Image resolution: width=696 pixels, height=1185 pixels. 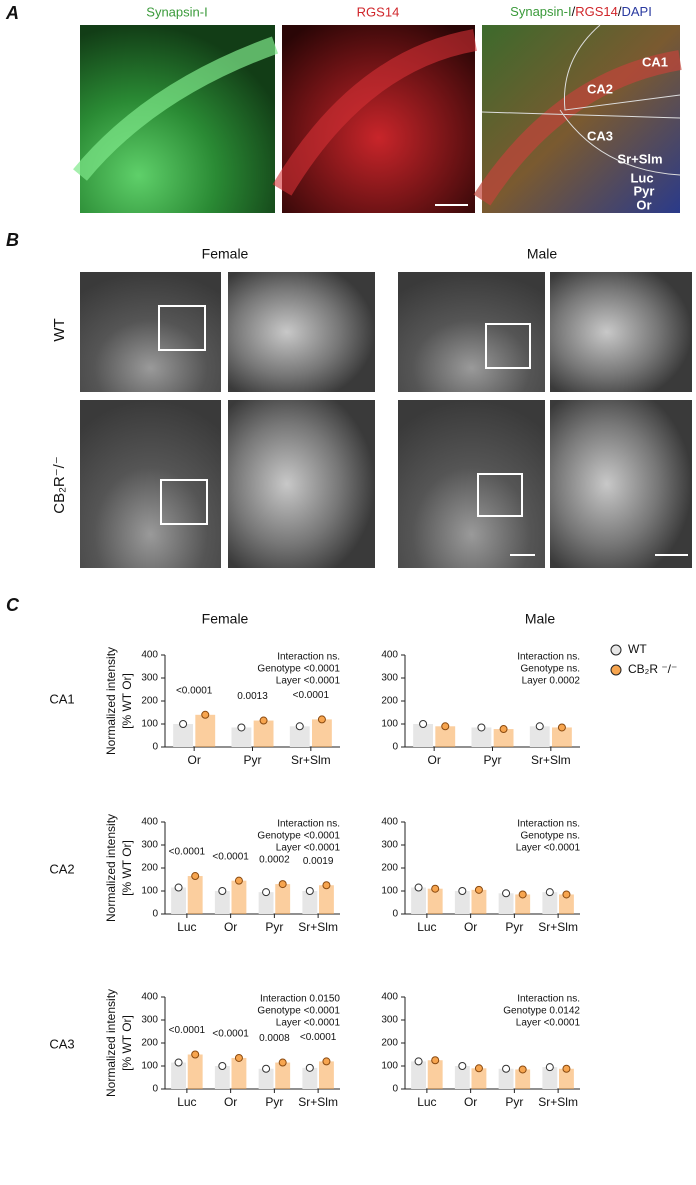 What do you see at coordinates (644, 190) in the screenshot?
I see `region-label: Pyr` at bounding box center [644, 190].